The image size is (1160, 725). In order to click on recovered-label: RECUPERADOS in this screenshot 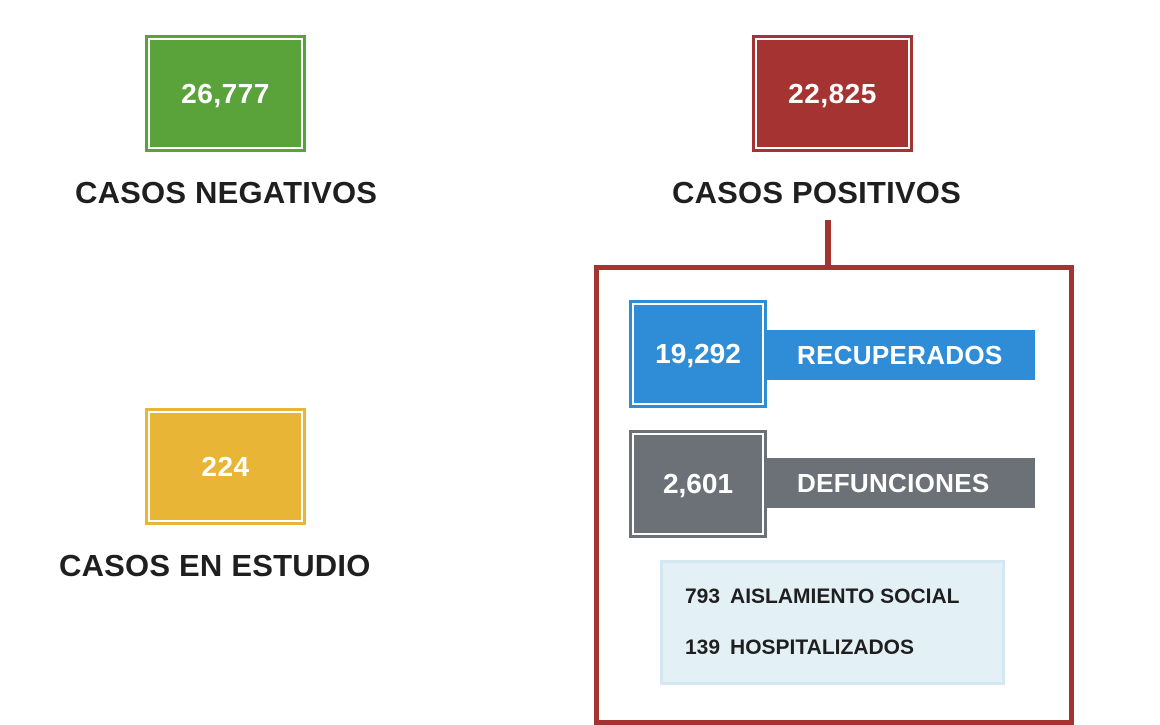, I will do `click(900, 354)`.